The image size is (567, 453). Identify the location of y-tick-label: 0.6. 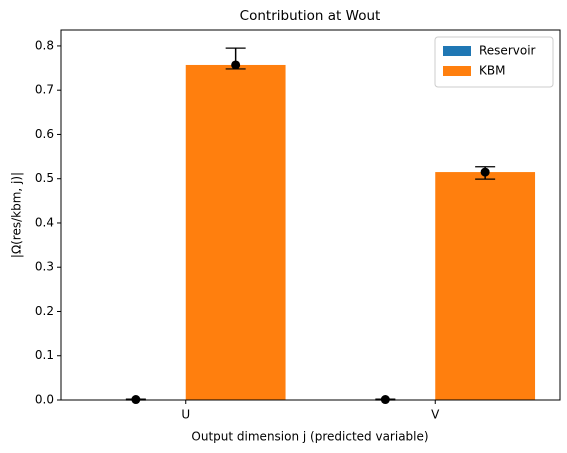
(44, 134).